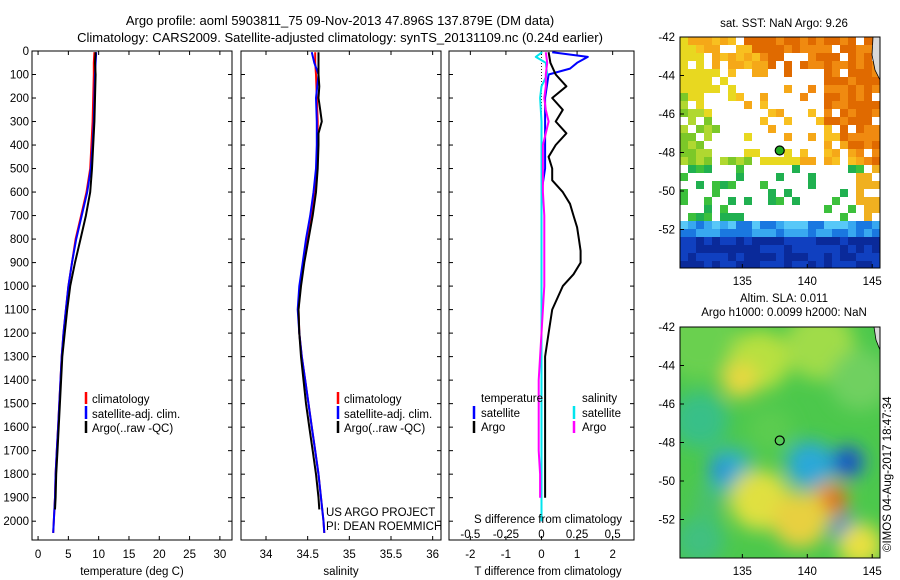 This screenshot has height=580, width=900. What do you see at coordinates (373, 400) in the screenshot?
I see `legend-label-climatology: climatology` at bounding box center [373, 400].